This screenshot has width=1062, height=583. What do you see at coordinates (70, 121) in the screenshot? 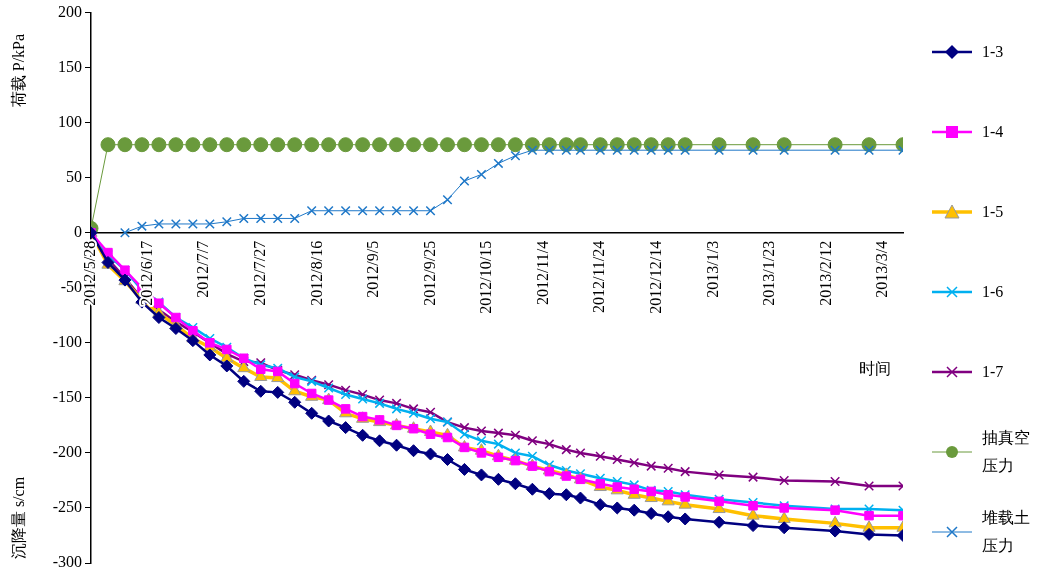
I see `y-tick-label: 100` at bounding box center [70, 121].